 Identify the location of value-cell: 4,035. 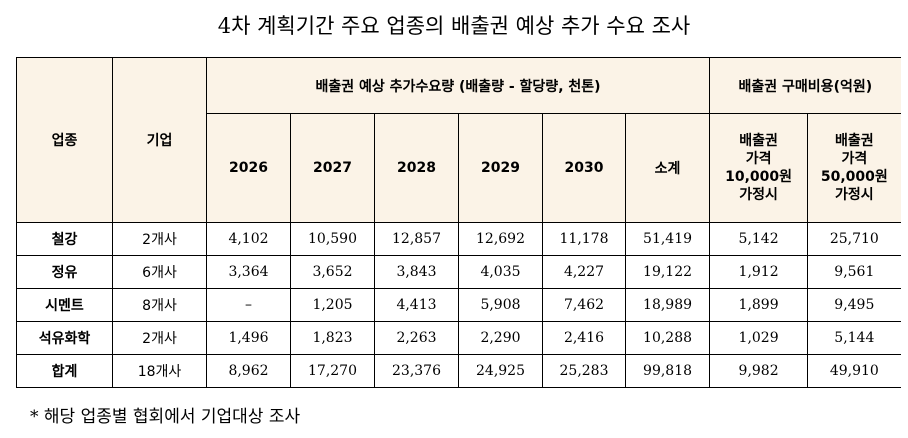
(500, 272).